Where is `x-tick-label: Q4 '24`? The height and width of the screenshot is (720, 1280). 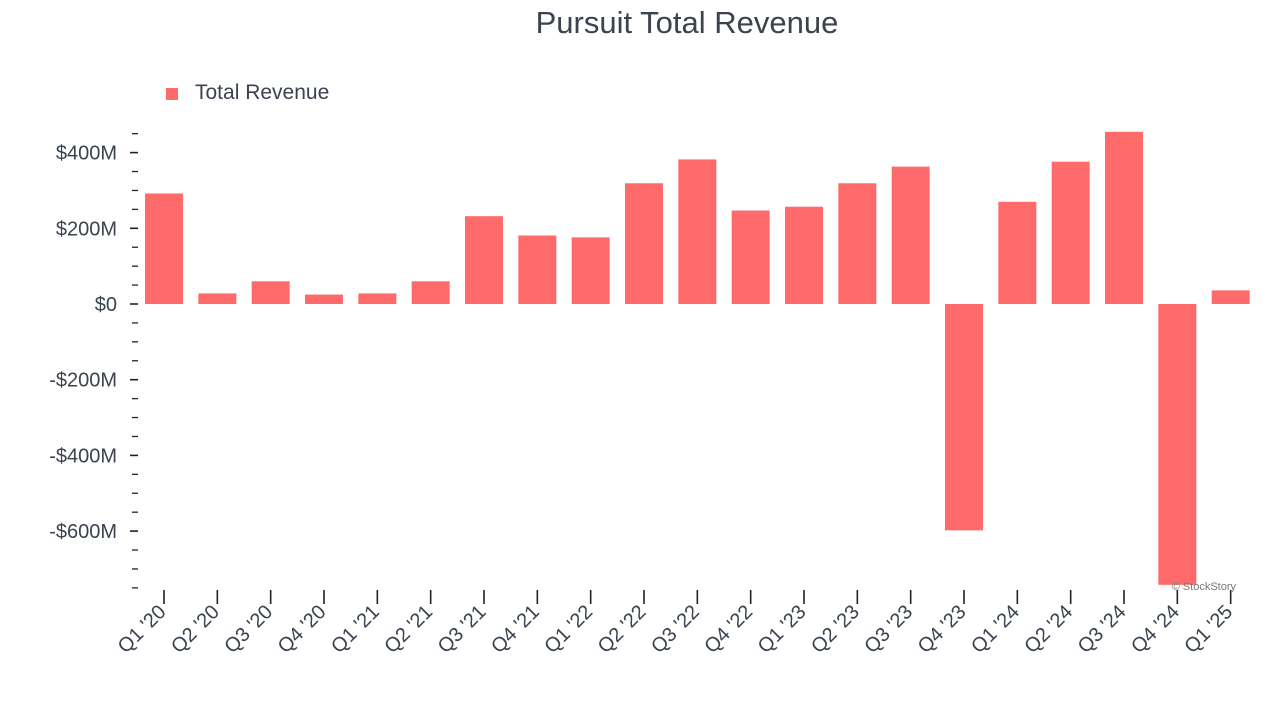 x-tick-label: Q4 '24 is located at coordinates (1155, 629).